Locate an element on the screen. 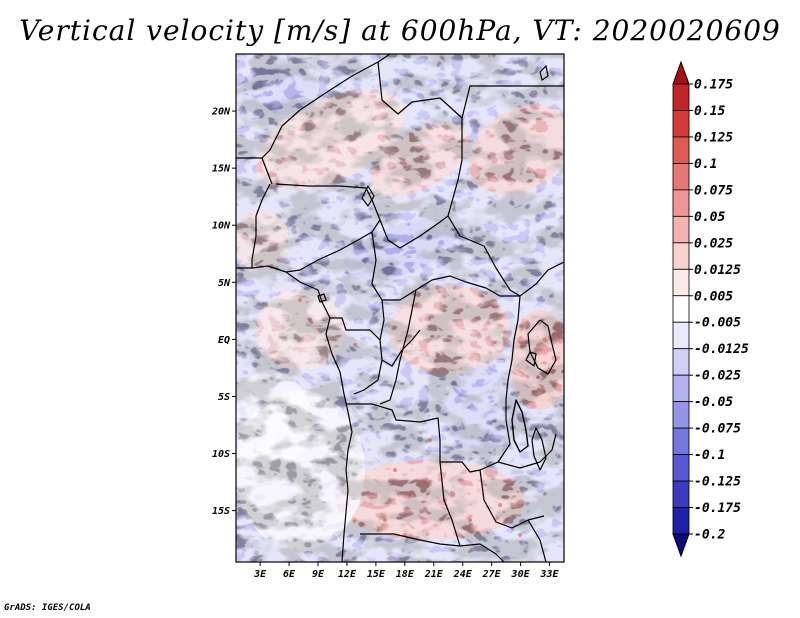 The width and height of the screenshot is (800, 618). latitude-axis: 20N 15N 10N 5N EQ 5S 10S 15S is located at coordinates (223, 312).